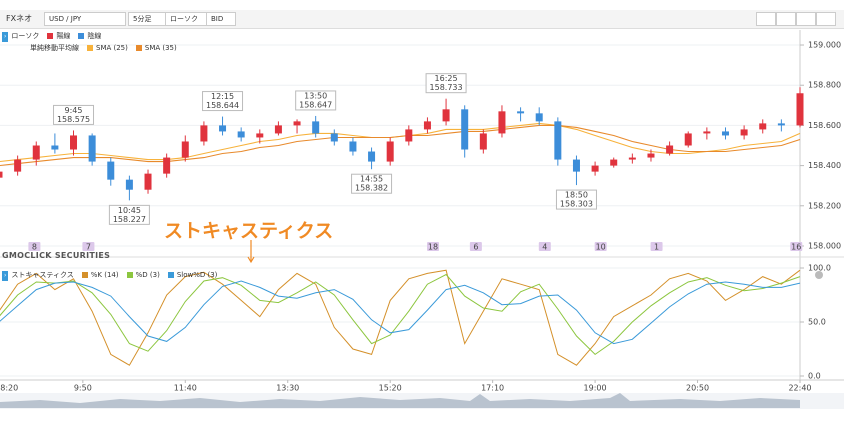  I want to click on y-tick-label: 158.400, so click(824, 165).